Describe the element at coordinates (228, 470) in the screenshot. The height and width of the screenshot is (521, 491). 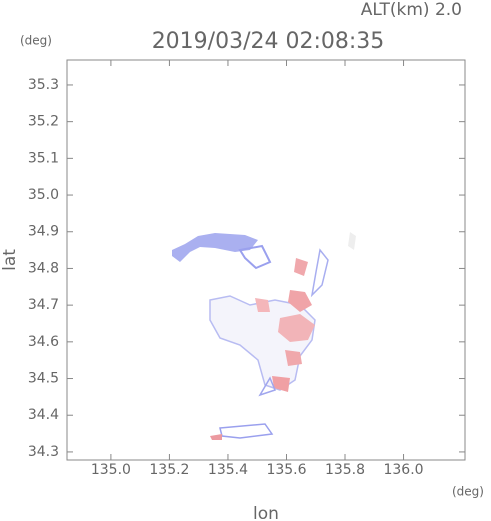
I see `x-tick-label: 135.4` at that location.